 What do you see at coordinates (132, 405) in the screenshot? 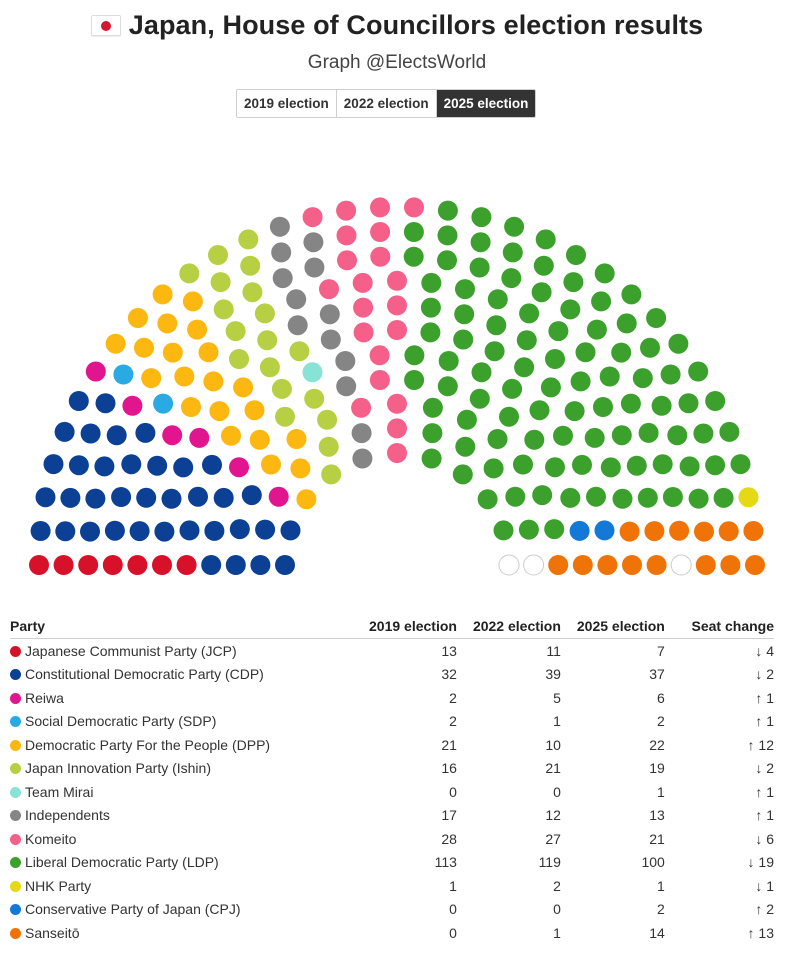
I see `seat-reiwa` at bounding box center [132, 405].